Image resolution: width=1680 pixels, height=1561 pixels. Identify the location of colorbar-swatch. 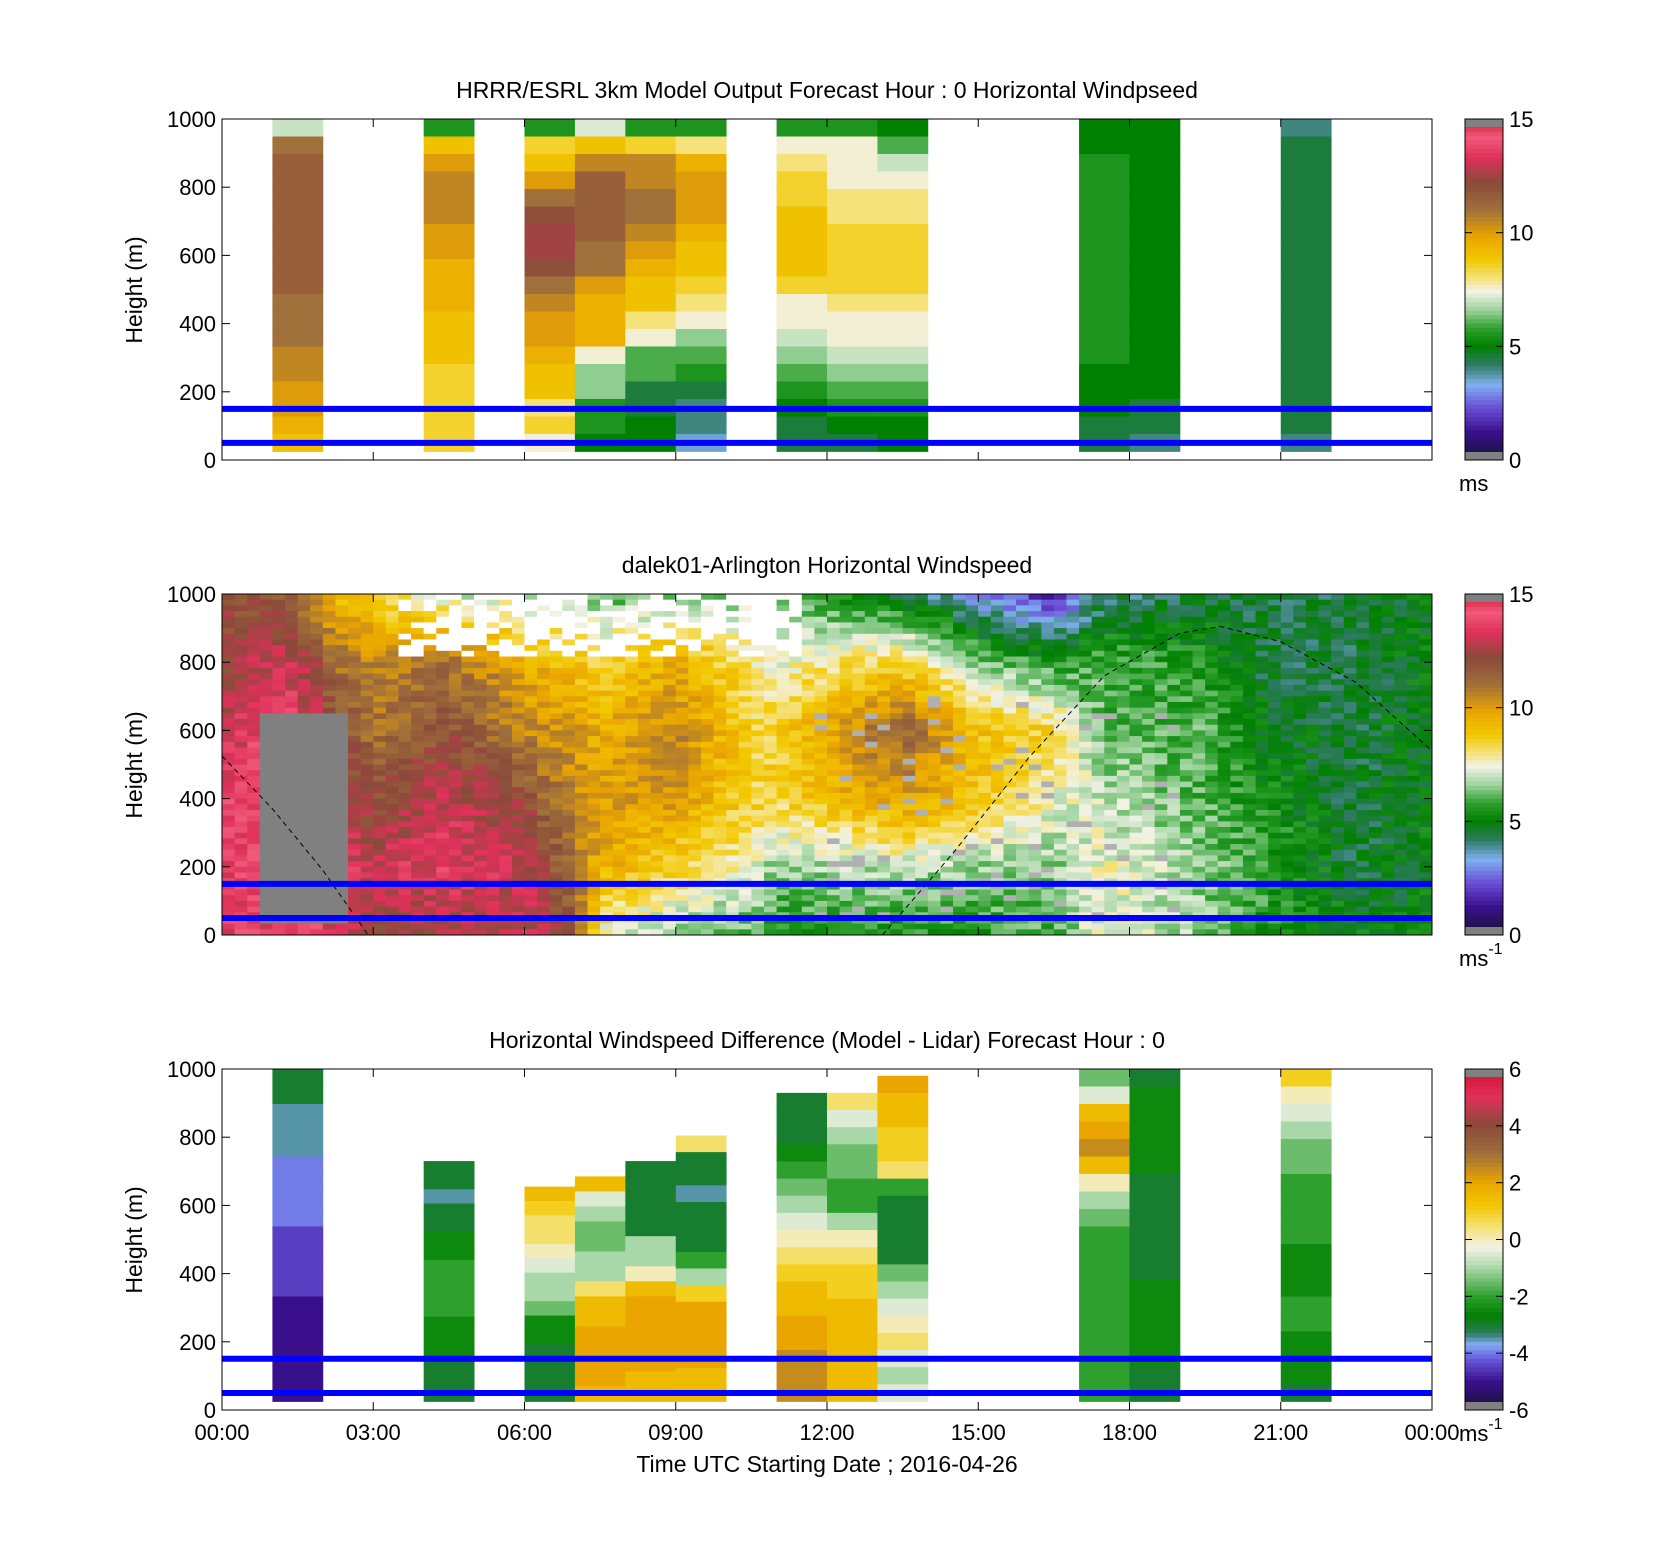
(1484, 130).